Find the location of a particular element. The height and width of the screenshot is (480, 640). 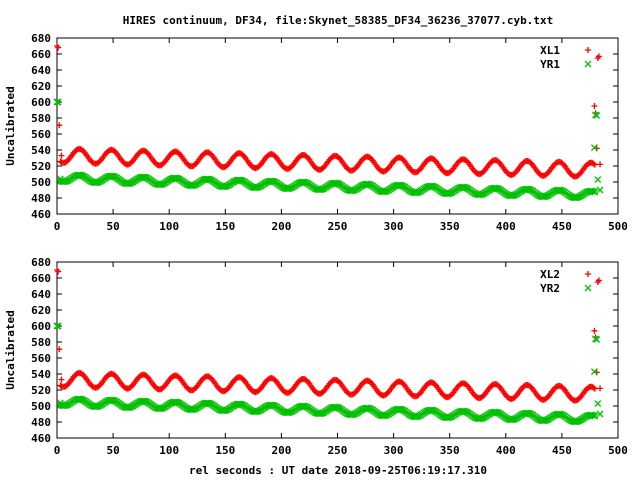

x-tick-label: 200 is located at coordinates (281, 226).